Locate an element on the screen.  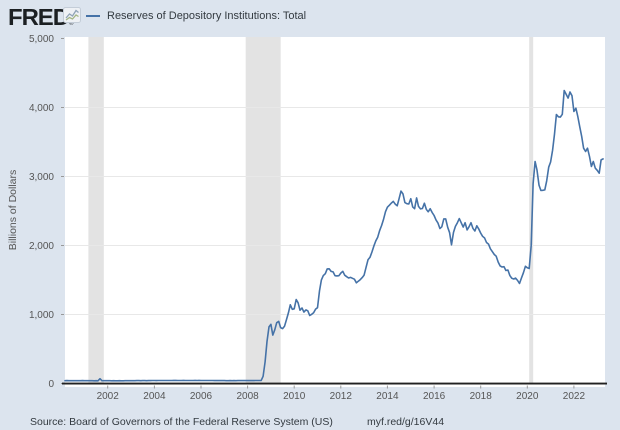
x-axis is located at coordinates (334, 383).